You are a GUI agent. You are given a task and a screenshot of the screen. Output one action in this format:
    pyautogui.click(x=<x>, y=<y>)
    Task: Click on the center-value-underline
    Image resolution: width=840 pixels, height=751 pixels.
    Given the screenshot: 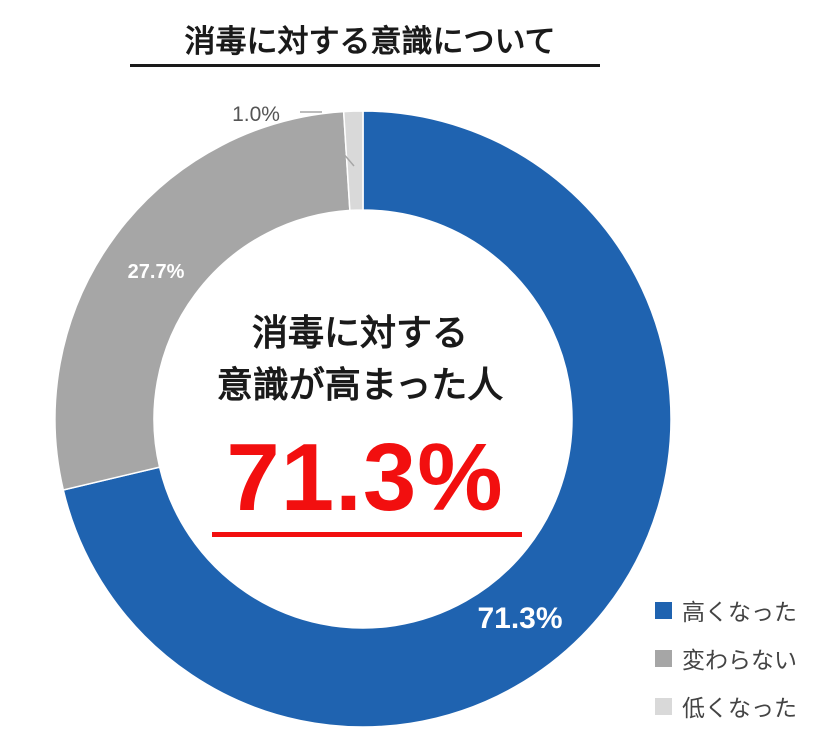 What is the action you would take?
    pyautogui.click(x=367, y=534)
    